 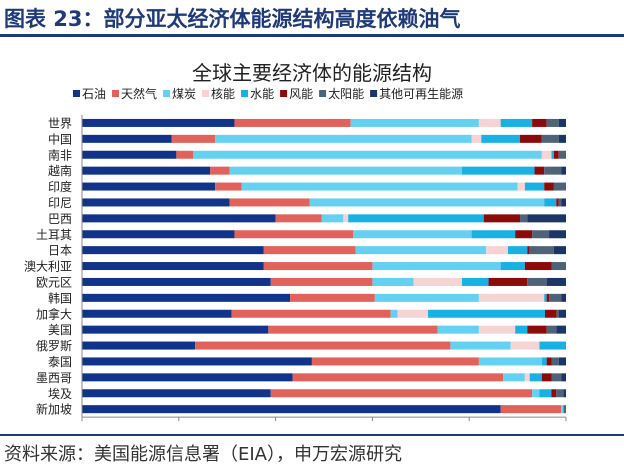 What do you see at coordinates (54, 282) in the screenshot?
I see `category-label: 欧元区` at bounding box center [54, 282].